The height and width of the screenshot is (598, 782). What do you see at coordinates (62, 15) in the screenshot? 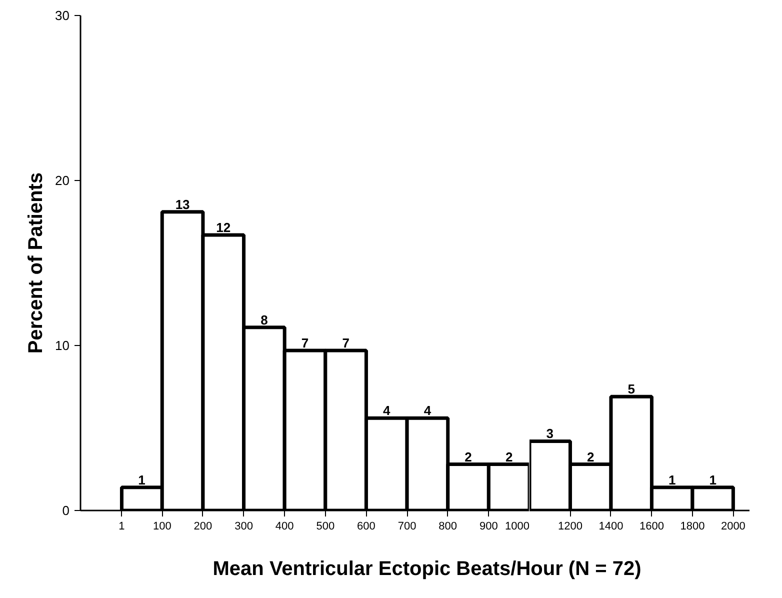
I see `y-tick-label: 30` at bounding box center [62, 15].